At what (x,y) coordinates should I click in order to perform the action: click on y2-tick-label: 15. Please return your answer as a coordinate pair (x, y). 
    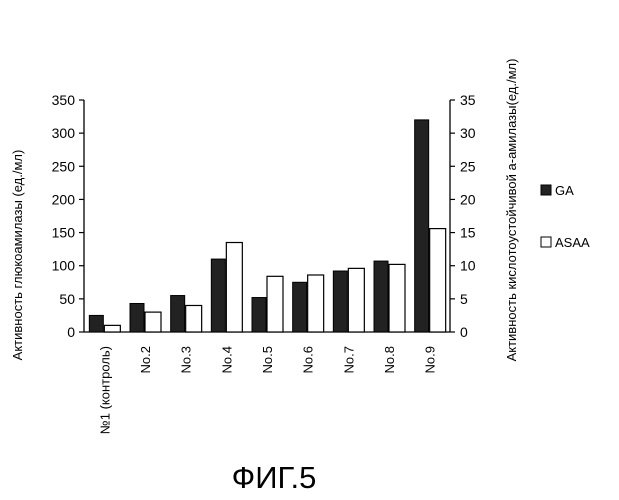
    Looking at the image, I should click on (468, 233).